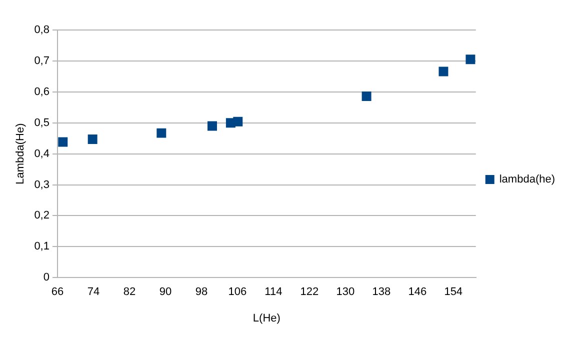 The image size is (575, 339). I want to click on x-tick-label: 66, so click(57, 292).